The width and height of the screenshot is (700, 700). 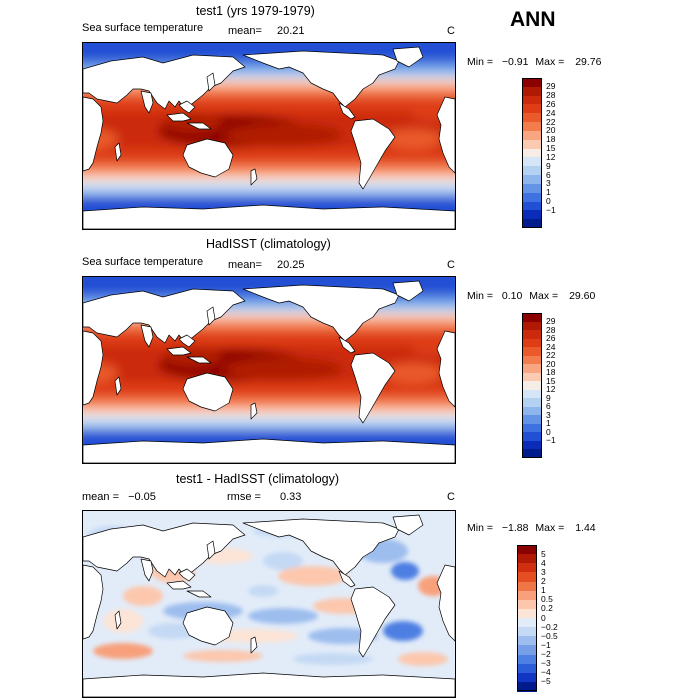 I want to click on max-value: 1.44, so click(x=585, y=528).